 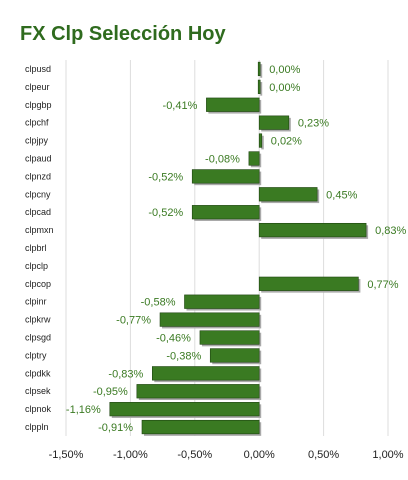 I want to click on category-label: clpcad, so click(x=38, y=212).